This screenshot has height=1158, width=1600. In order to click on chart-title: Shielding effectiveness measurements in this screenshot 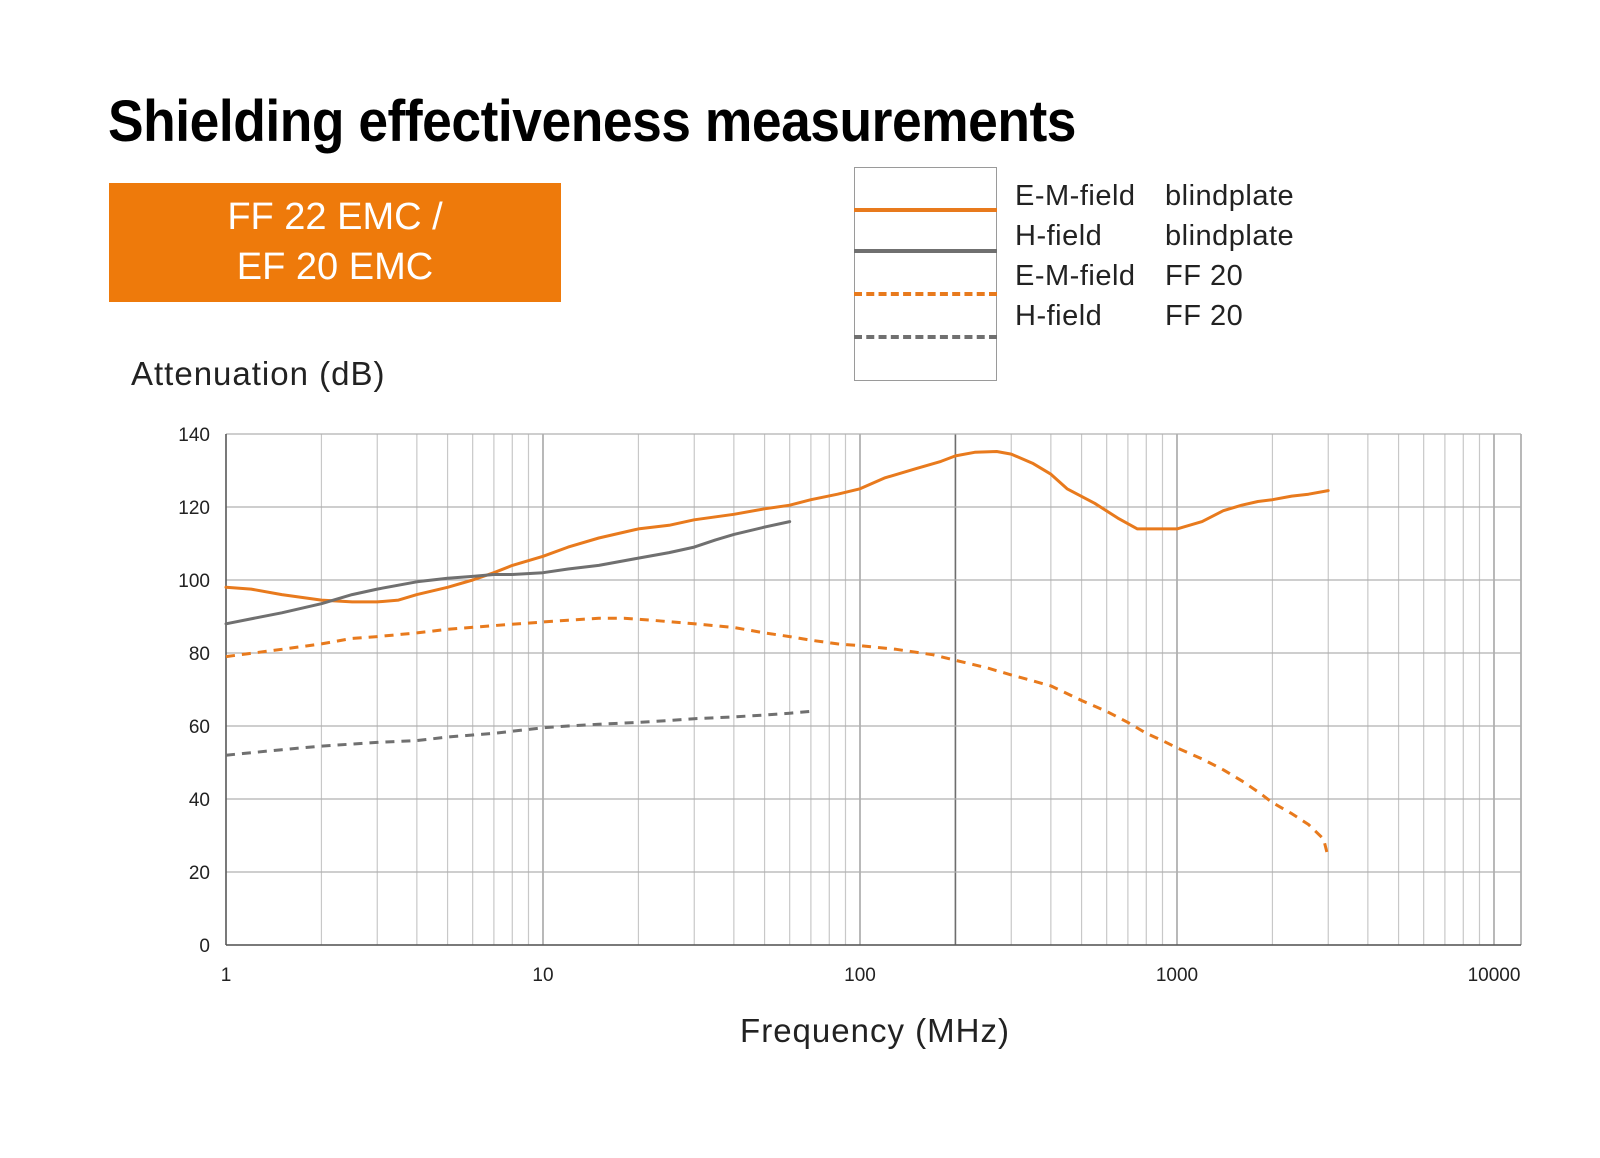, I will do `click(592, 121)`.